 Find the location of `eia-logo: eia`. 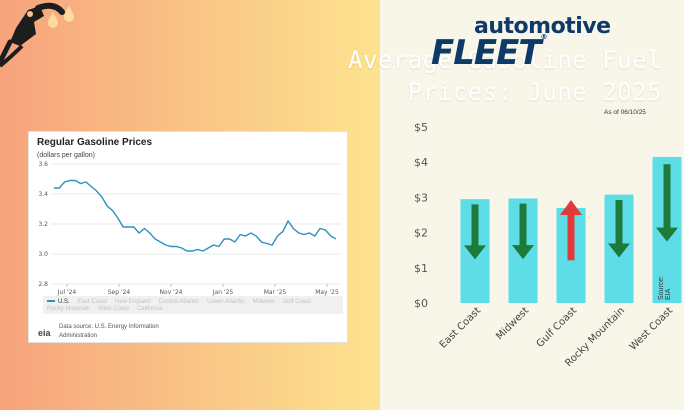

eia-logo: eia is located at coordinates (44, 333).